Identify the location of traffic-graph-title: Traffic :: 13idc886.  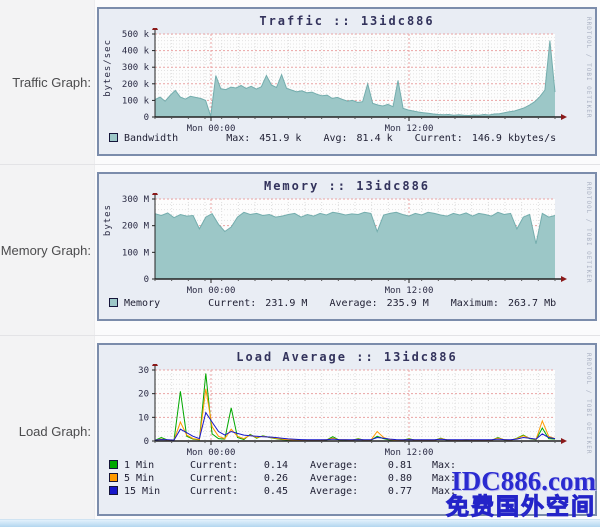
(347, 21).